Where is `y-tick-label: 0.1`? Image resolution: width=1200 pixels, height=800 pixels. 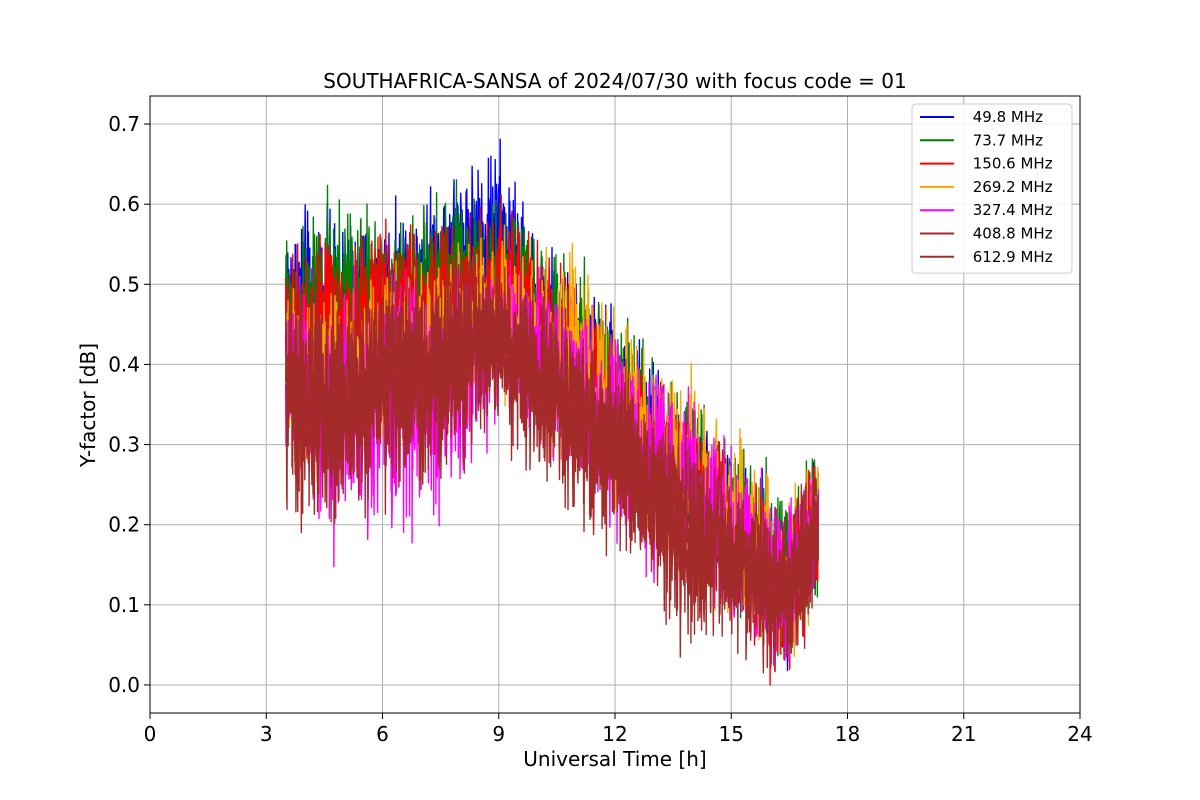
y-tick-label: 0.1 is located at coordinates (124, 605).